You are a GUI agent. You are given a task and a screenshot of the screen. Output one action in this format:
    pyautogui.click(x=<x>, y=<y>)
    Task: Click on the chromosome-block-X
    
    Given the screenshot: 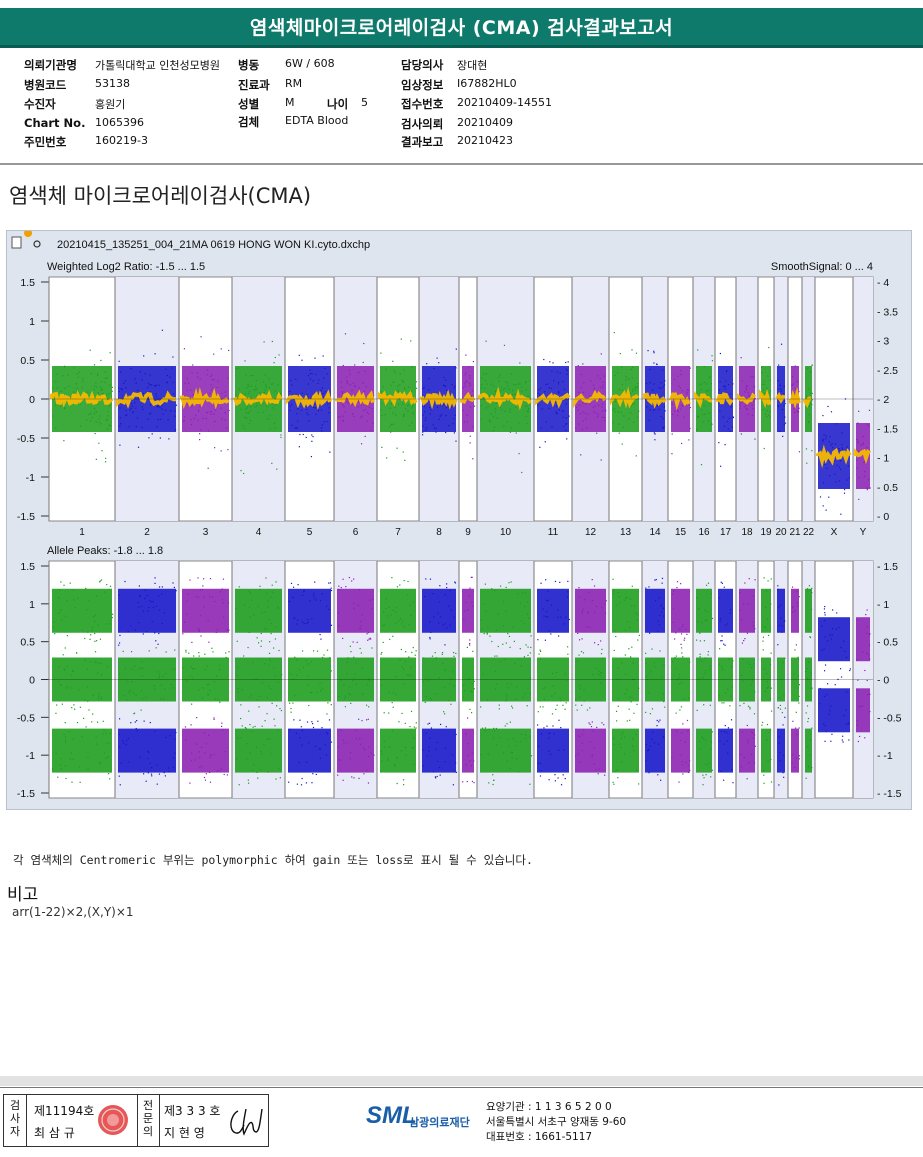 What is the action you would take?
    pyautogui.click(x=832, y=679)
    